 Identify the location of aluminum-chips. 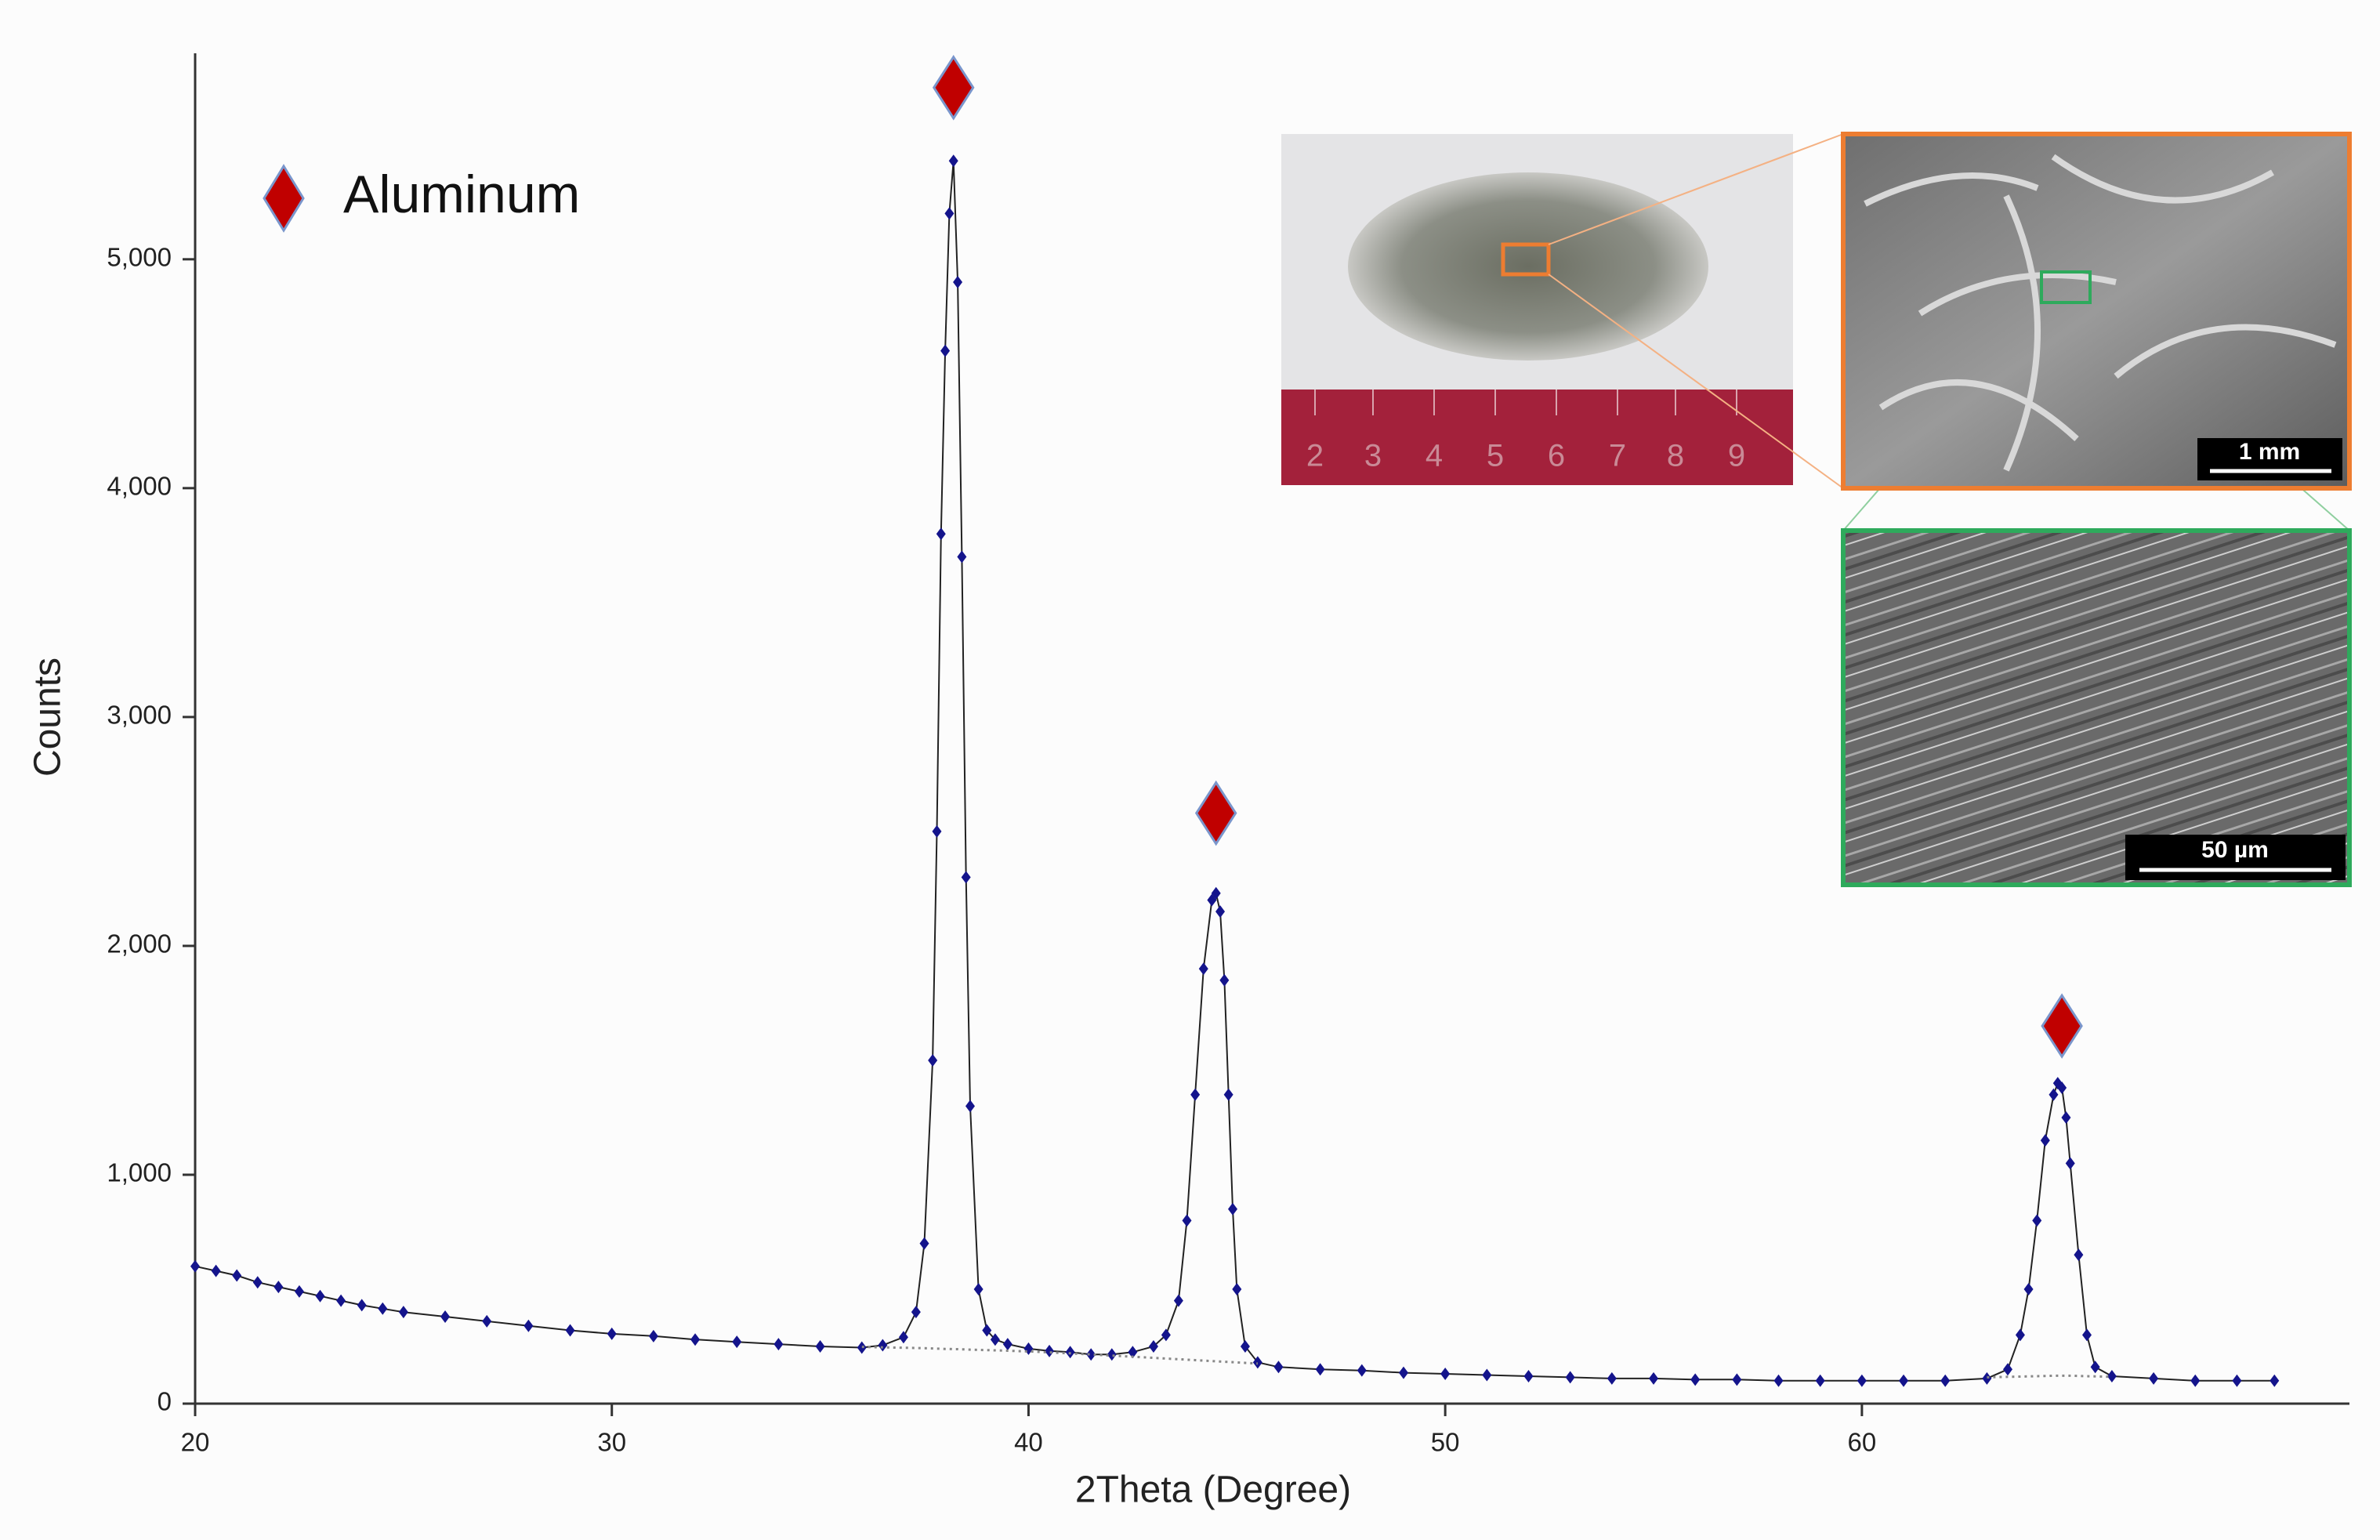
(1528, 266).